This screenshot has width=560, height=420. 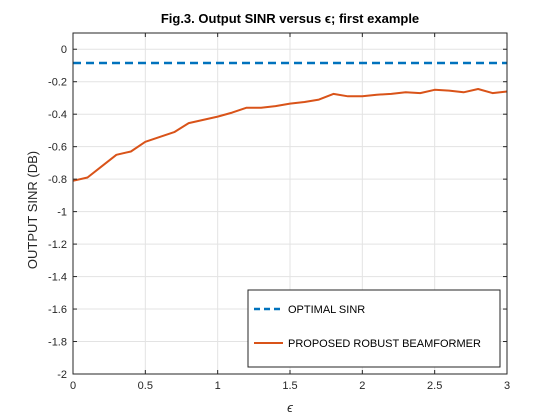 What do you see at coordinates (57, 148) in the screenshot?
I see `y-tick-label: -0.6` at bounding box center [57, 148].